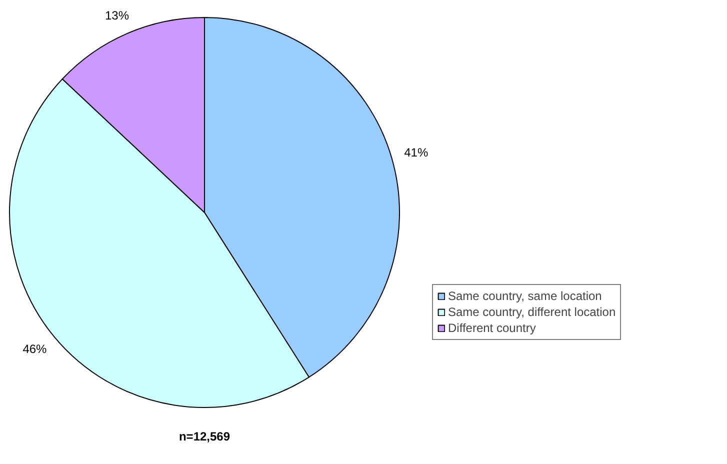 The height and width of the screenshot is (464, 727). What do you see at coordinates (525, 296) in the screenshot?
I see `legend-label: Same country, same location` at bounding box center [525, 296].